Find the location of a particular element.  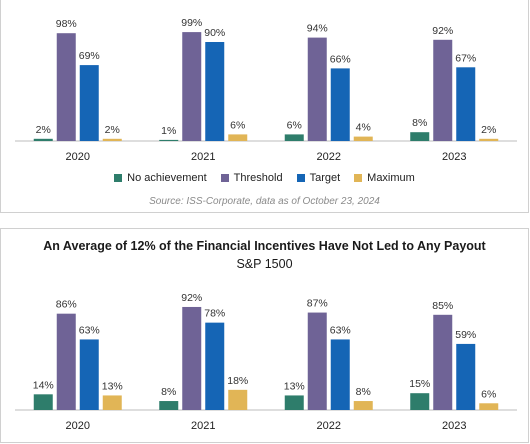

data-label: 78% is located at coordinates (214, 314).